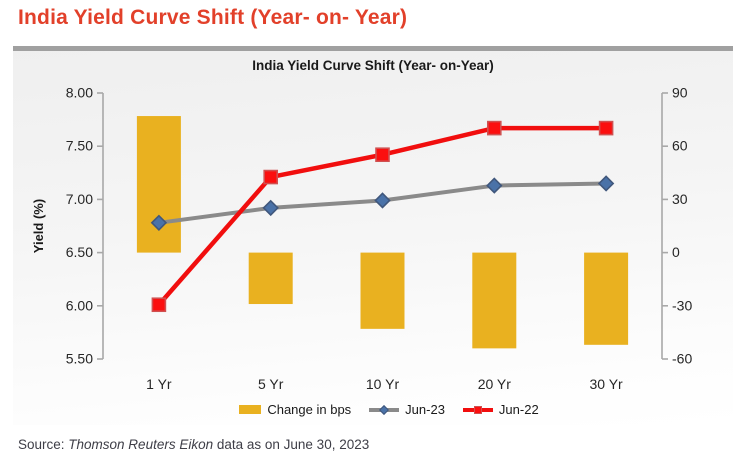  What do you see at coordinates (373, 48) in the screenshot?
I see `panel-top-border` at bounding box center [373, 48].